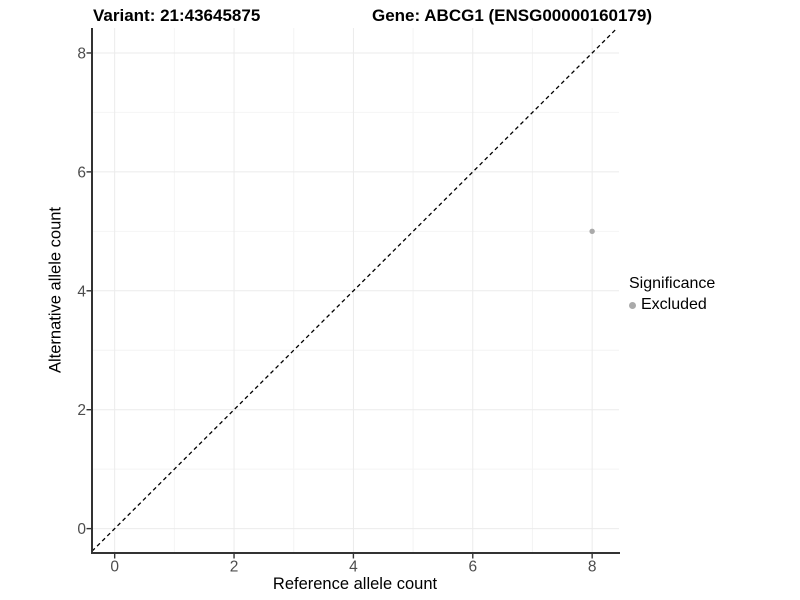 Image resolution: width=800 pixels, height=600 pixels. I want to click on x-axis-label: Reference allele count, so click(355, 584).